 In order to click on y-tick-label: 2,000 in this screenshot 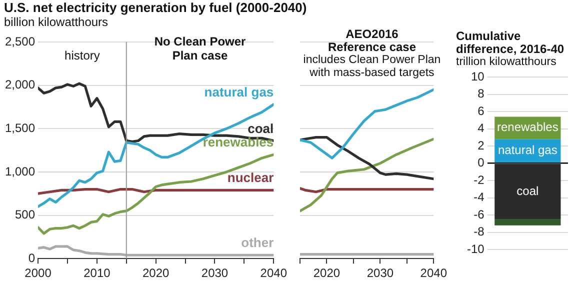, I will do `click(20, 85)`.